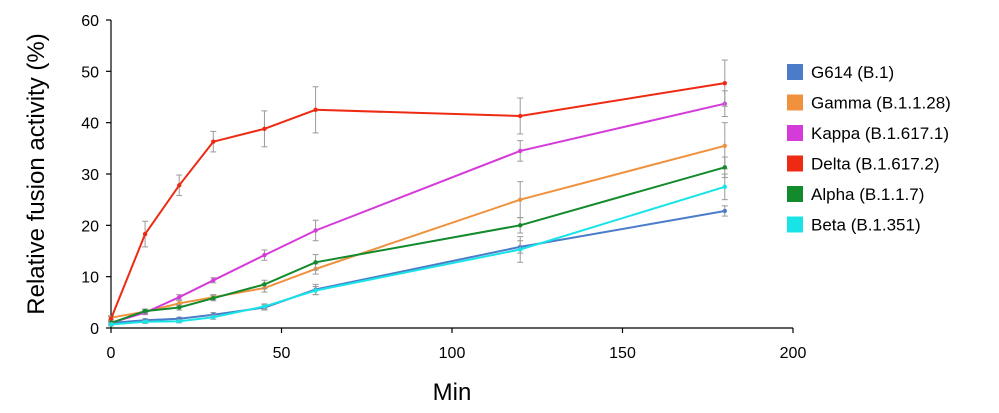 This screenshot has height=413, width=999. I want to click on y-axis-title: Relative fusion activity (%), so click(36, 173).